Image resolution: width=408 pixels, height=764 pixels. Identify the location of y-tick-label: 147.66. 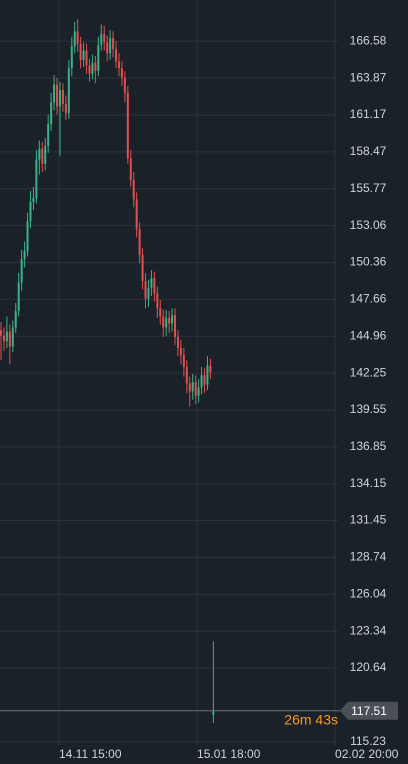
(368, 299).